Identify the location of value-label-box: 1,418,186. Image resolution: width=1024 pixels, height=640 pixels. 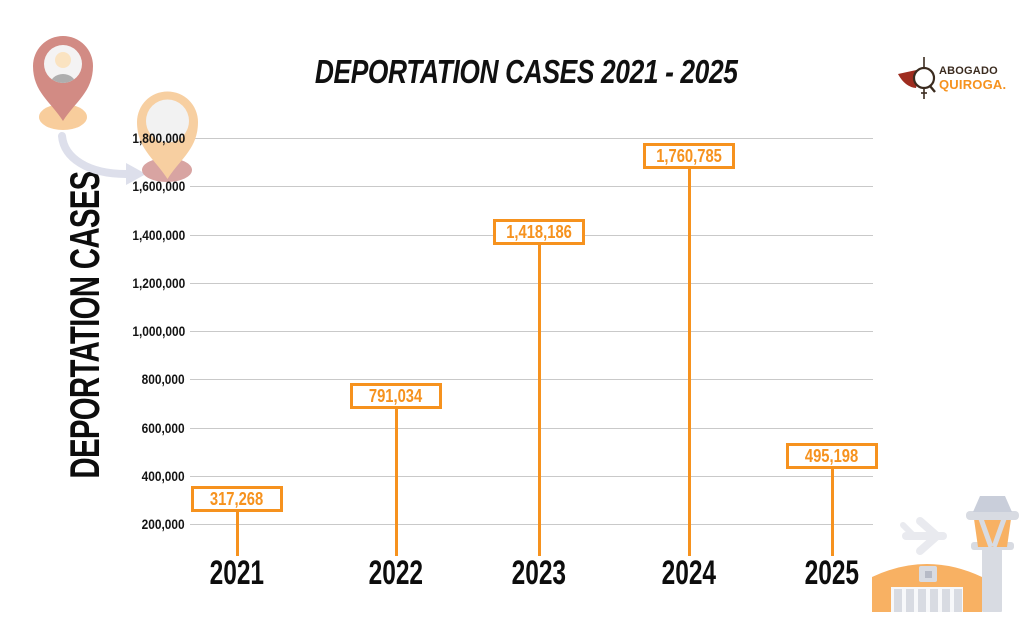
(539, 232).